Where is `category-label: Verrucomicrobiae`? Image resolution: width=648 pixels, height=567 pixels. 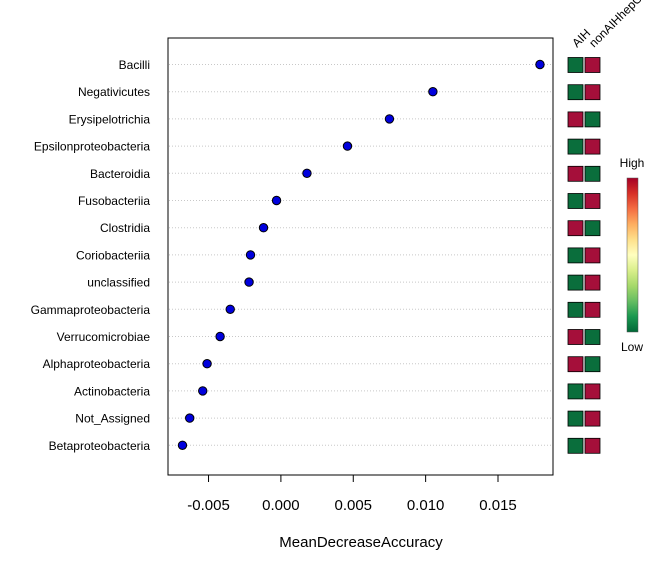
category-label: Verrucomicrobiae is located at coordinates (104, 337).